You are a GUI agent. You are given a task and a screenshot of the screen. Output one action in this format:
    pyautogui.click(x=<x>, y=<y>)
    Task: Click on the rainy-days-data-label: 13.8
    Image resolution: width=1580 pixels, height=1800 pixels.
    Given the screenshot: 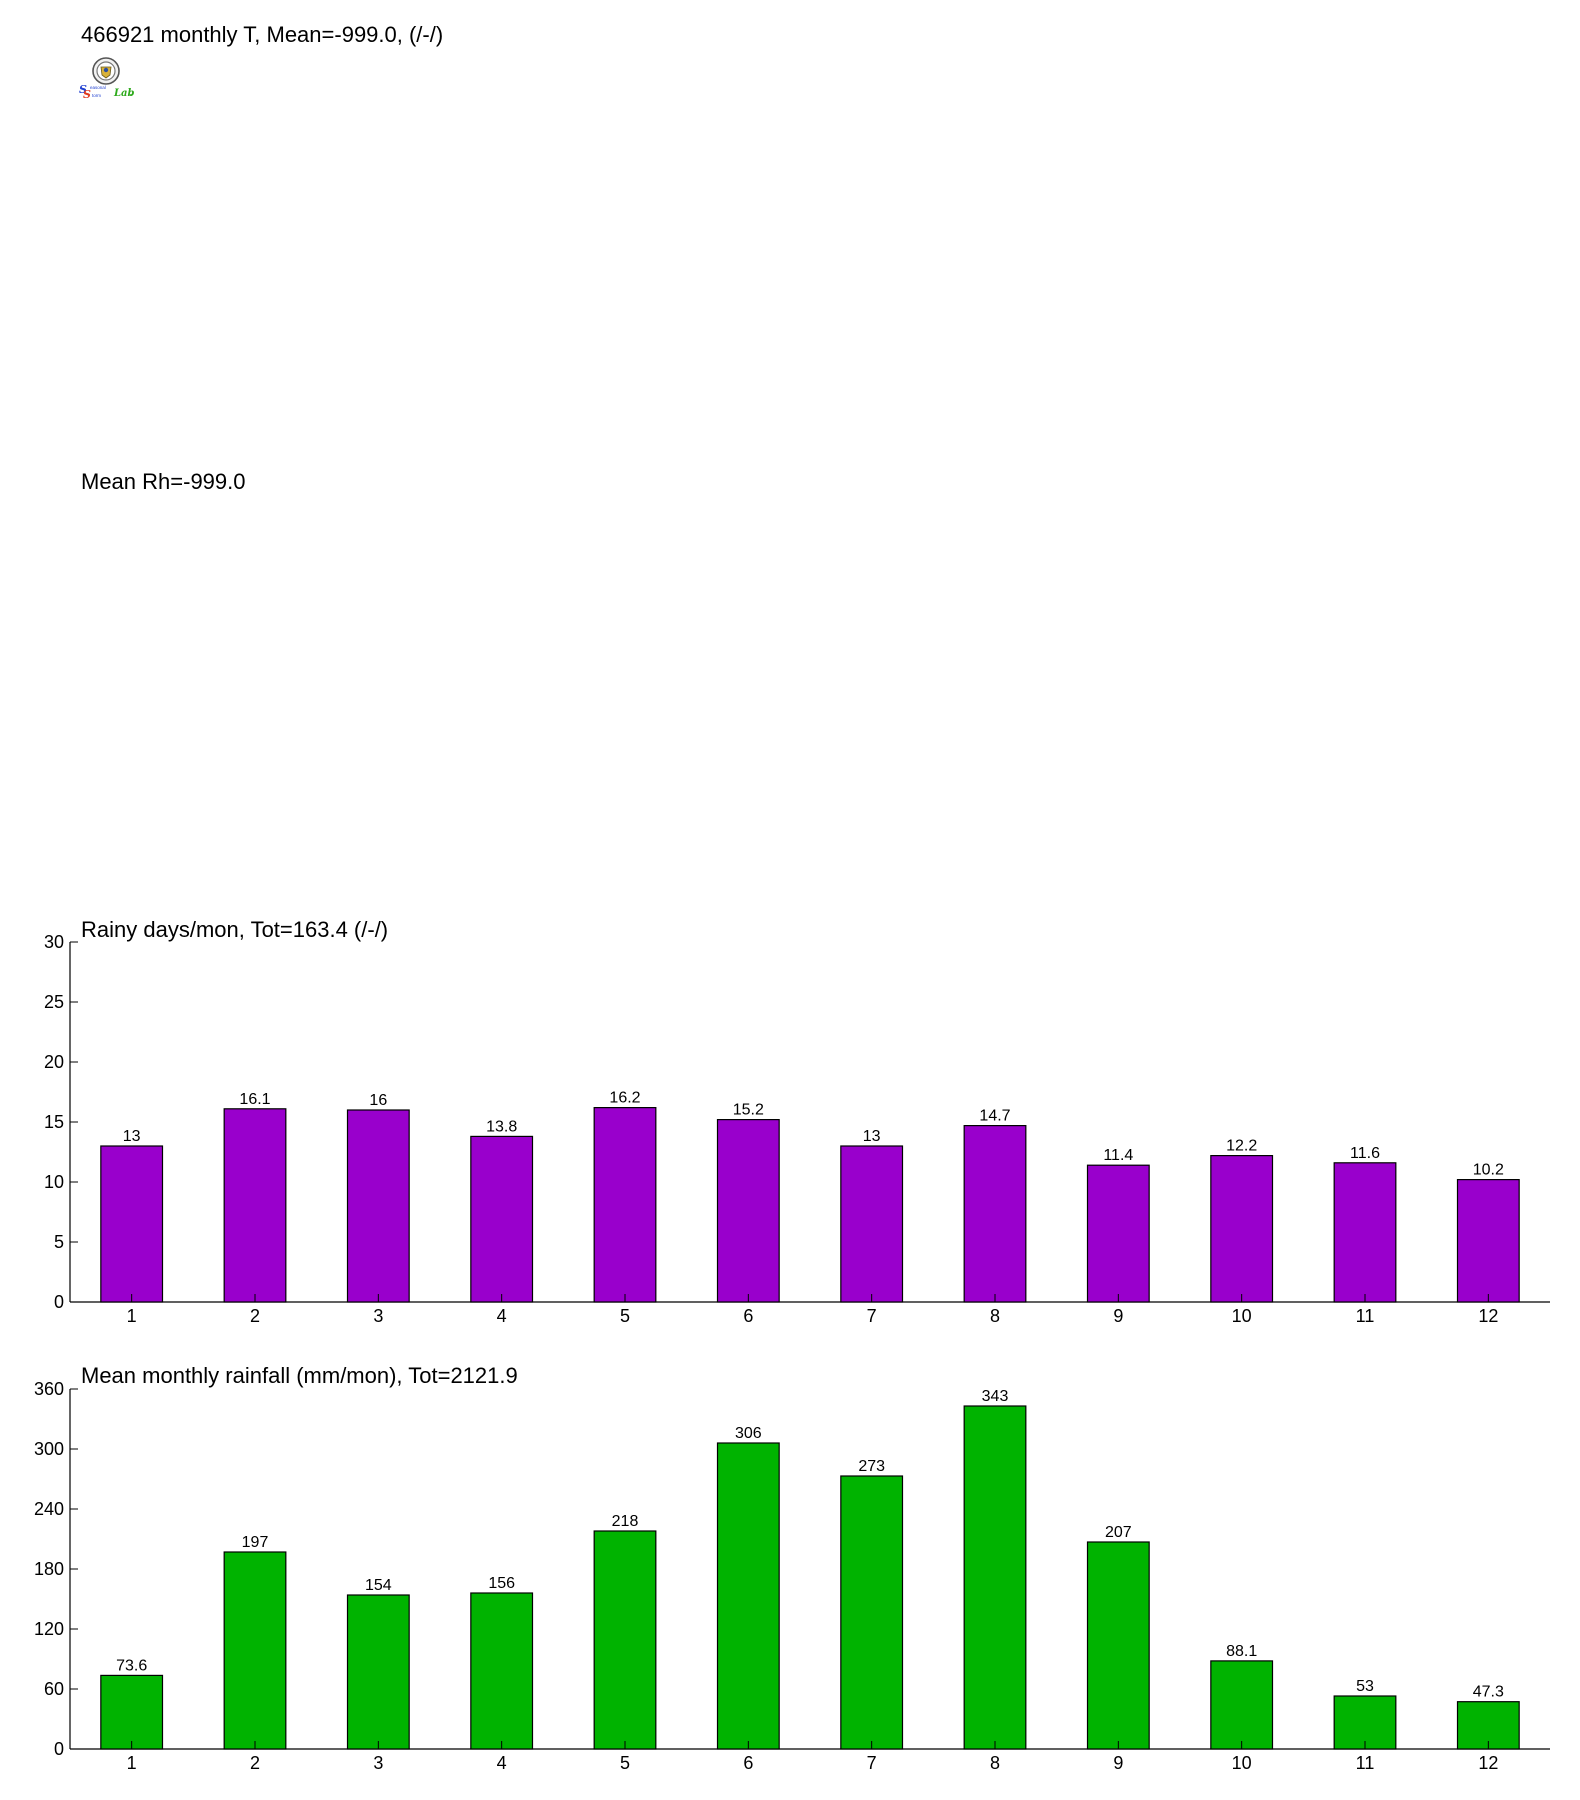 What is the action you would take?
    pyautogui.click(x=501, y=1126)
    